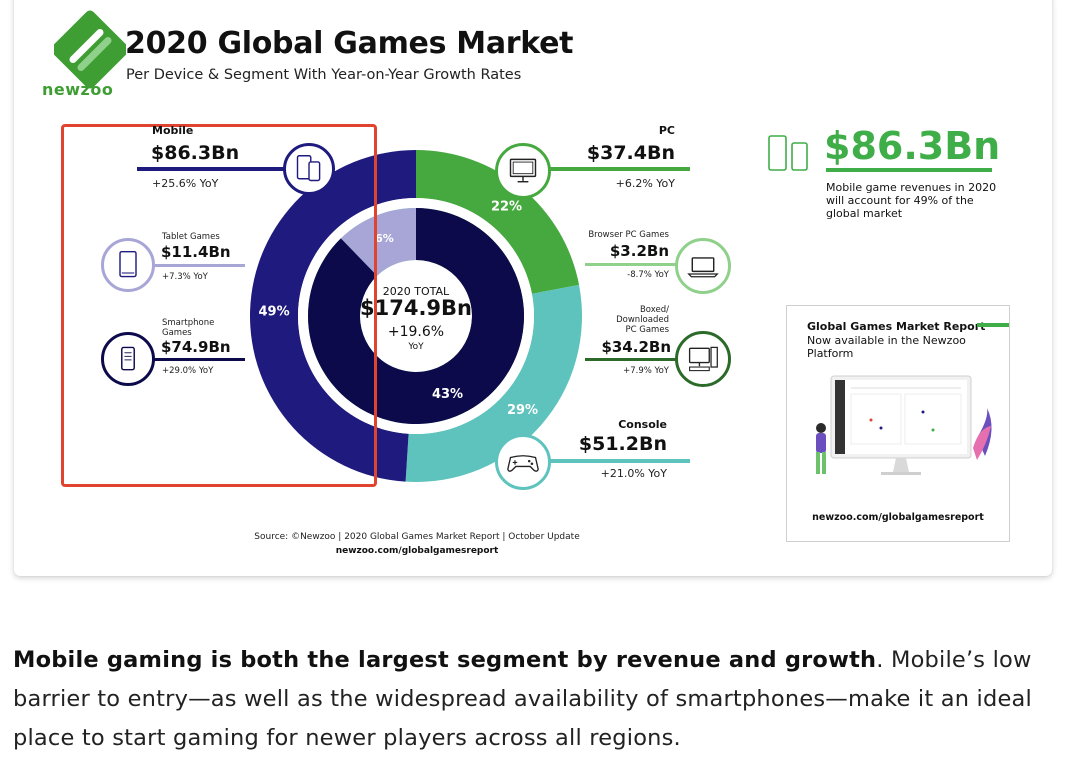  I want to click on donut-chart: 22%29%49%2%20%29%6%43%, so click(416, 316).